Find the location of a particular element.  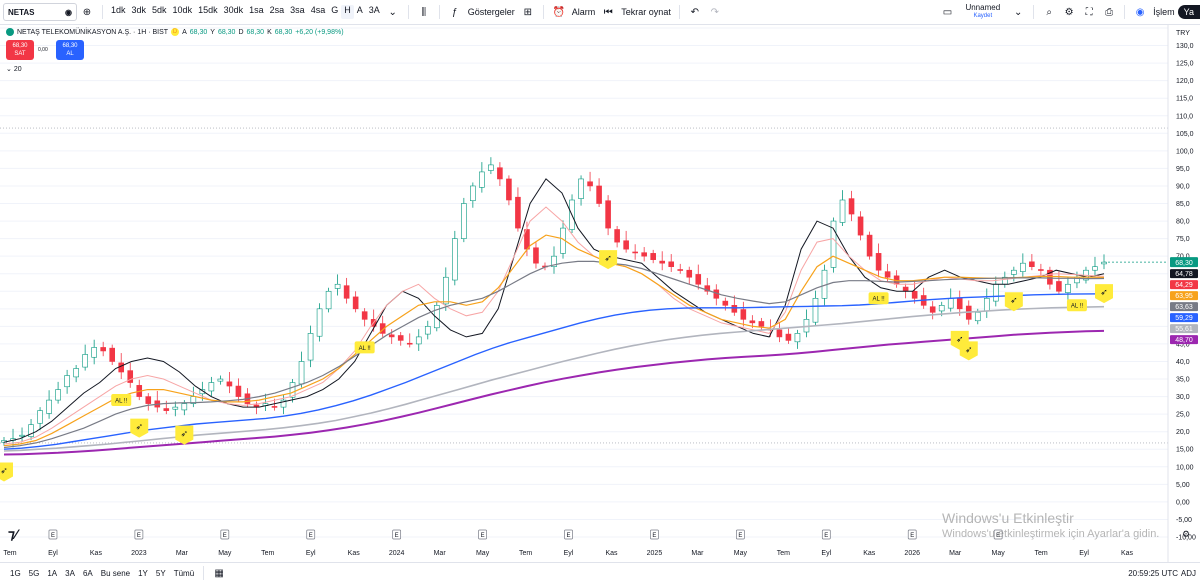

interval-h: H is located at coordinates (347, 12).